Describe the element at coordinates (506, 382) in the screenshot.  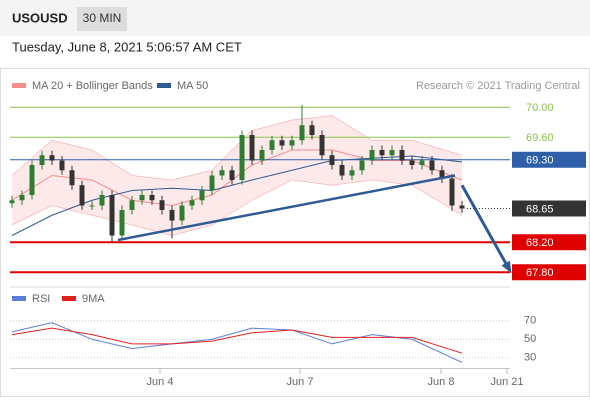
I see `x-tick-label: Jun 21` at that location.